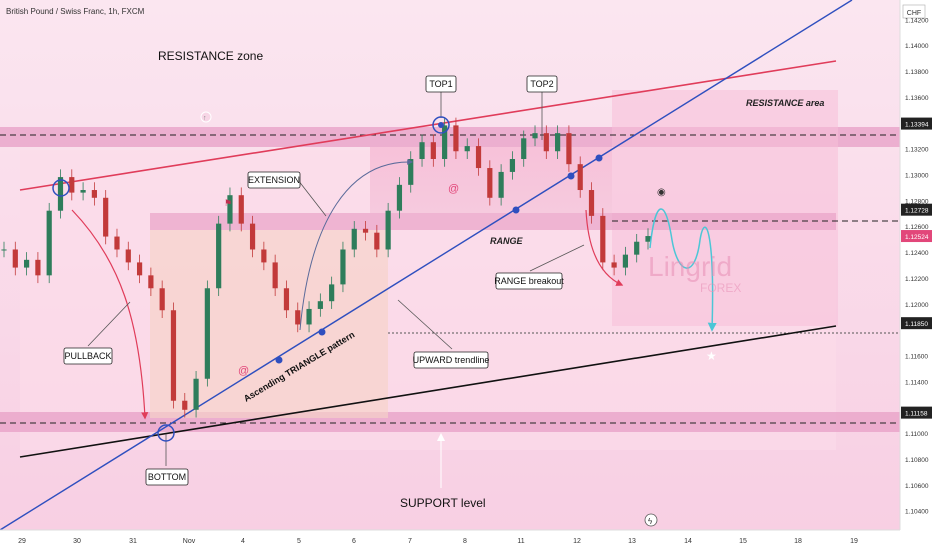 The image size is (932, 555). Describe the element at coordinates (441, 84) in the screenshot. I see `top1-label: TOP1` at that location.